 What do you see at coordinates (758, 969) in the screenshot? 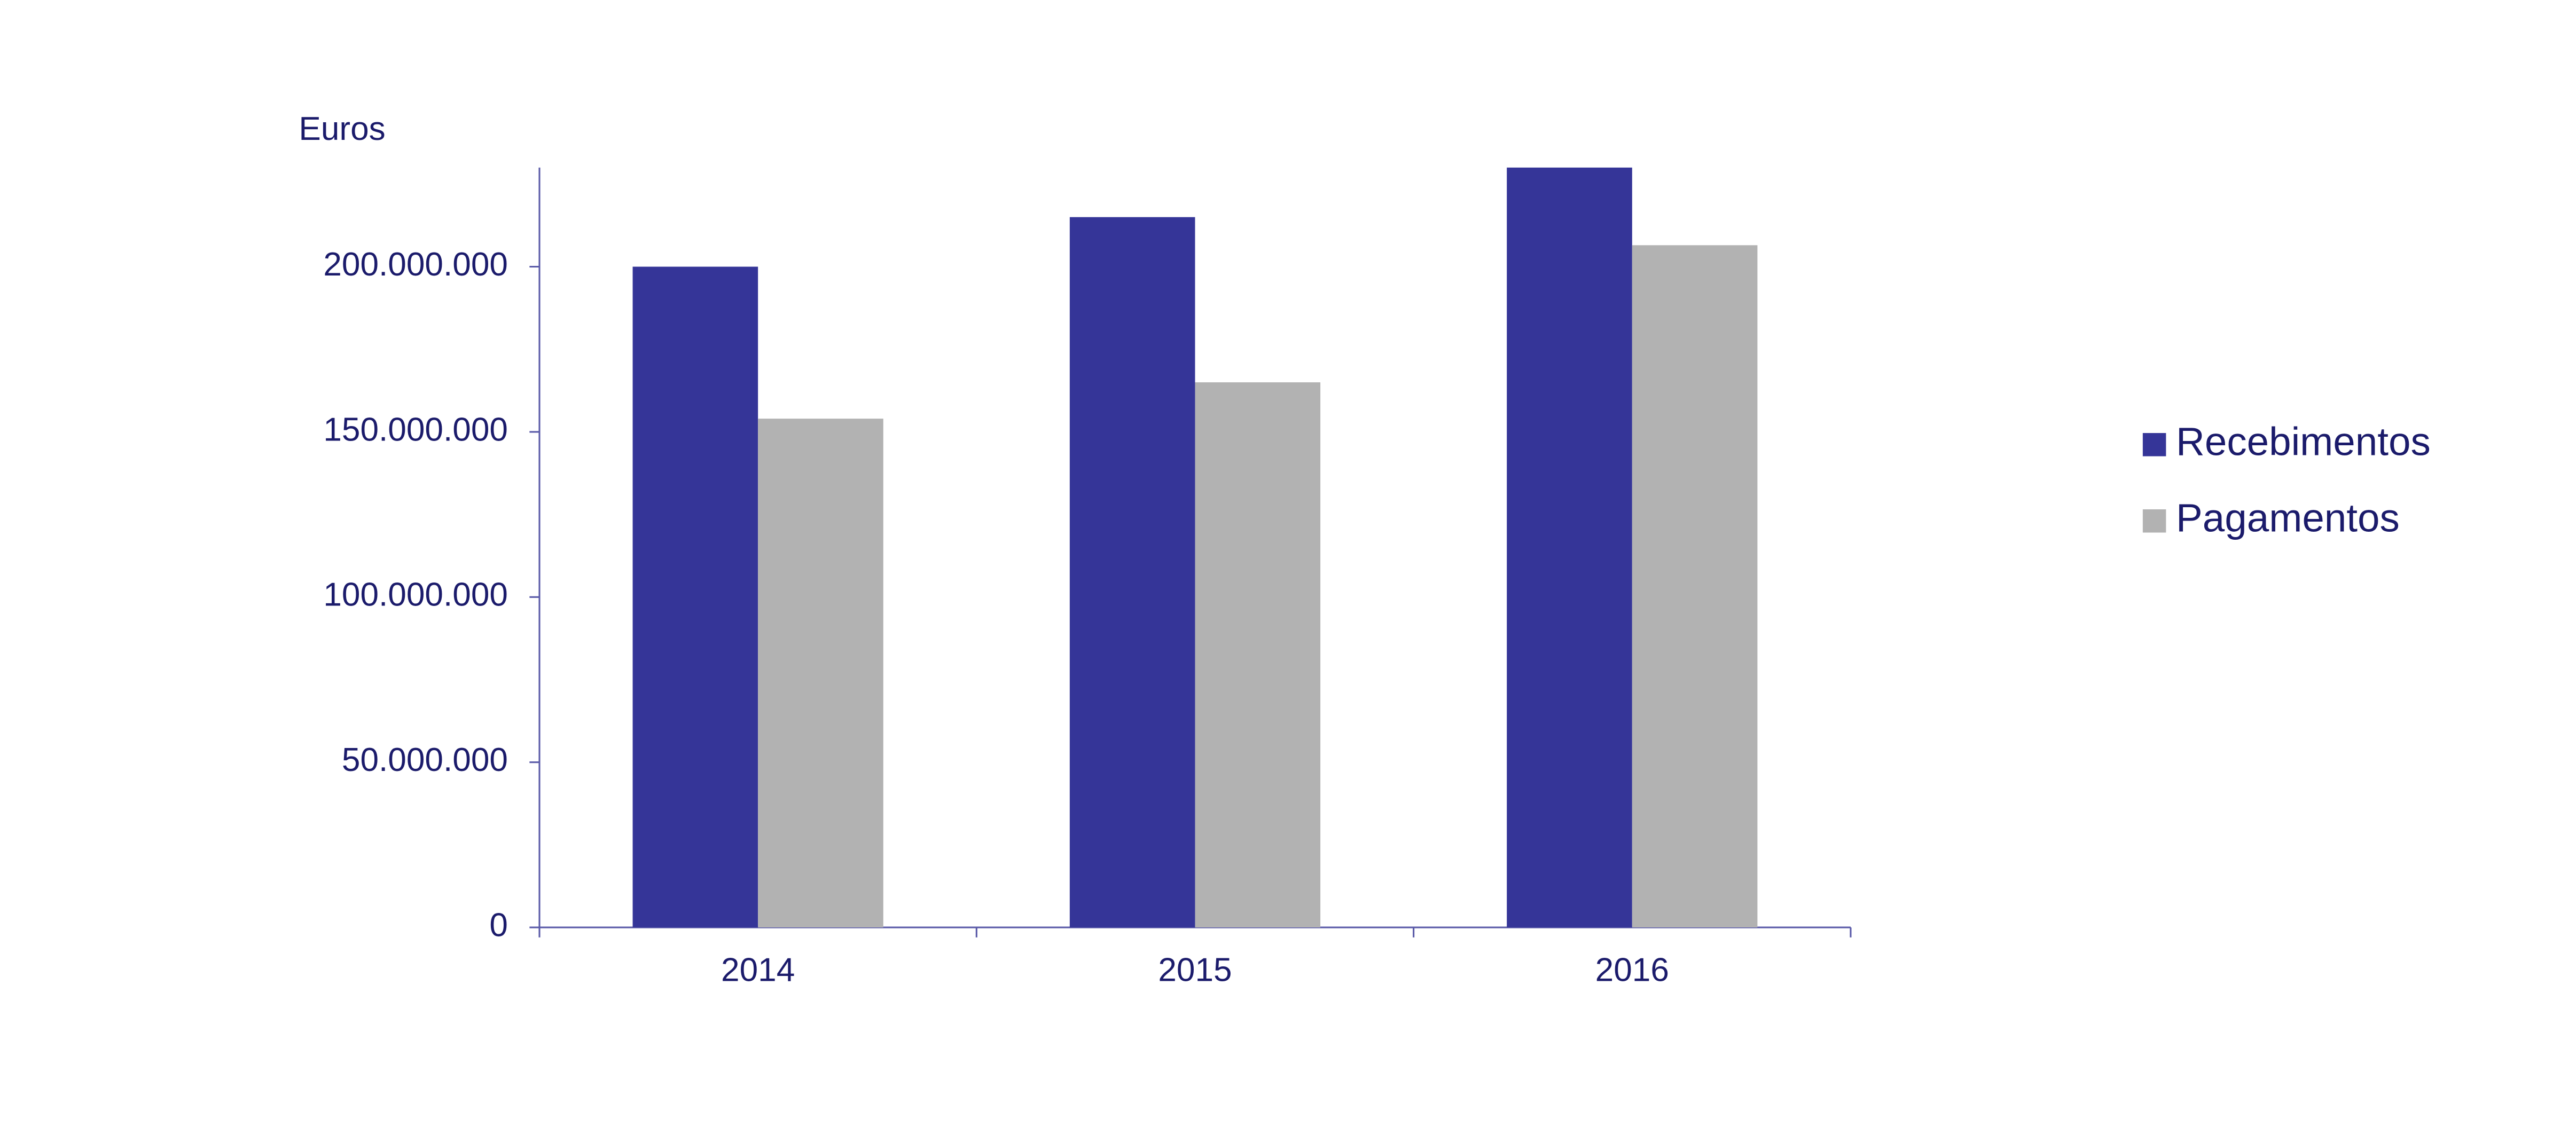
I see `x-tick-label: 2014` at bounding box center [758, 969].